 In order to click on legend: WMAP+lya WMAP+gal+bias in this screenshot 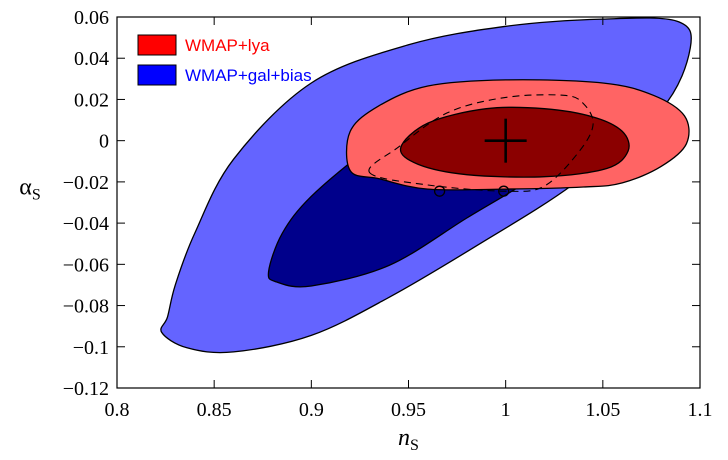, I will do `click(224, 60)`.